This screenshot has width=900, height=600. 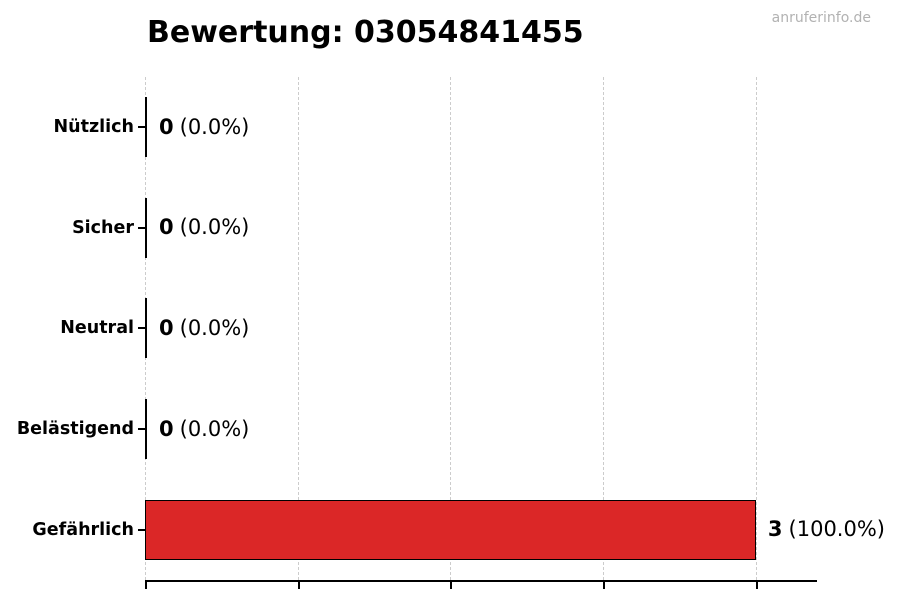 I want to click on bar-neutral, so click(x=146, y=328).